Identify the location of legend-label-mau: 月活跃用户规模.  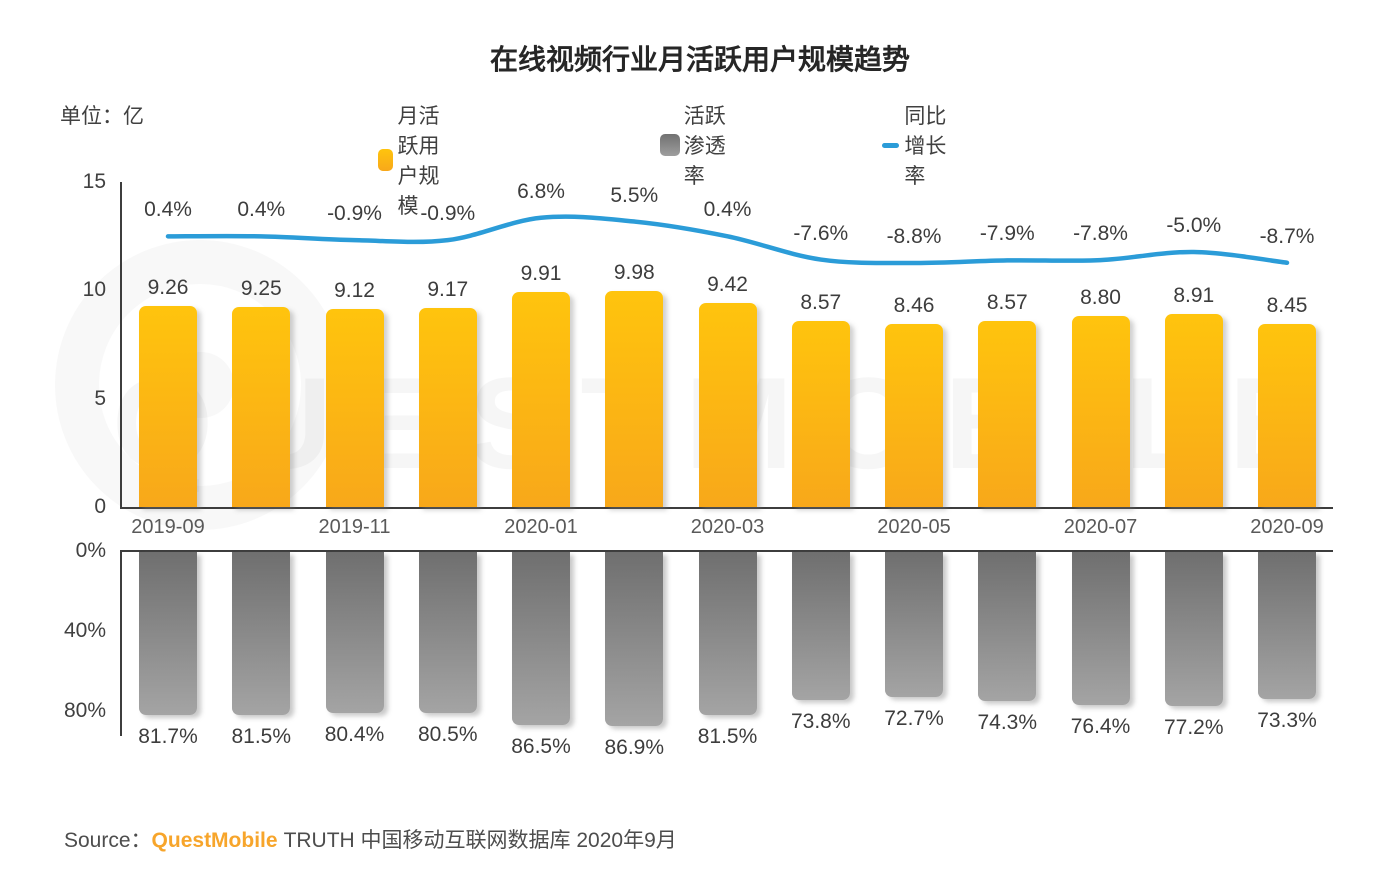
(418, 161).